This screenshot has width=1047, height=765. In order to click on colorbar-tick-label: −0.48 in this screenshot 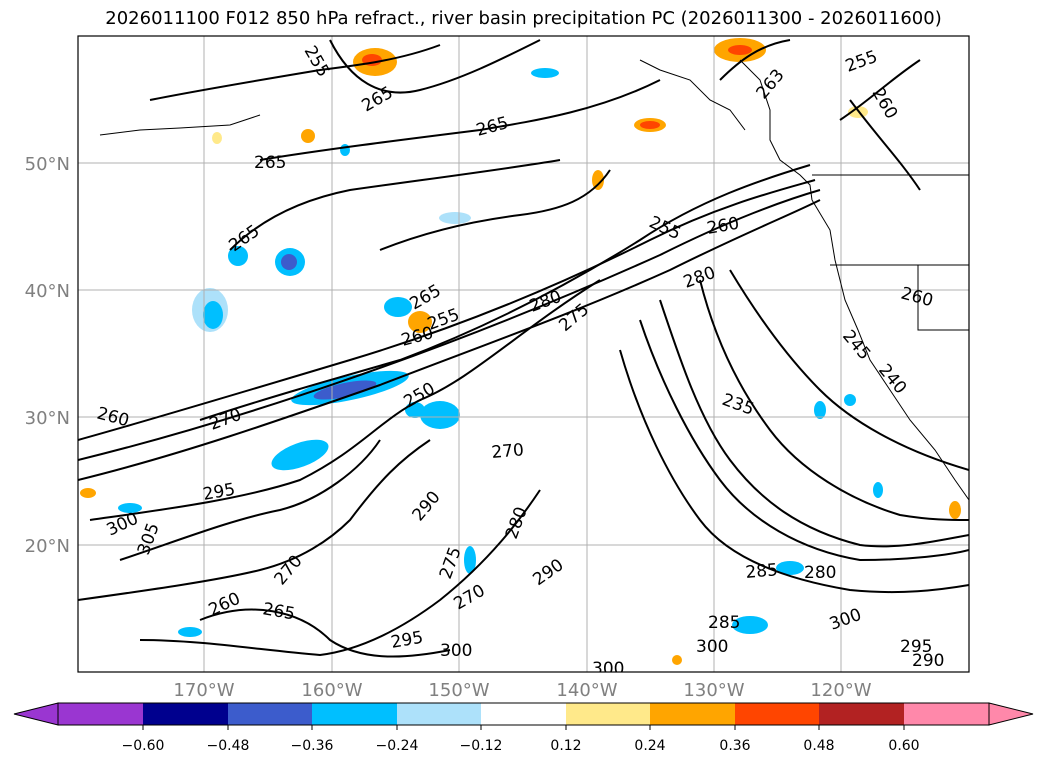, I will do `click(228, 746)`.